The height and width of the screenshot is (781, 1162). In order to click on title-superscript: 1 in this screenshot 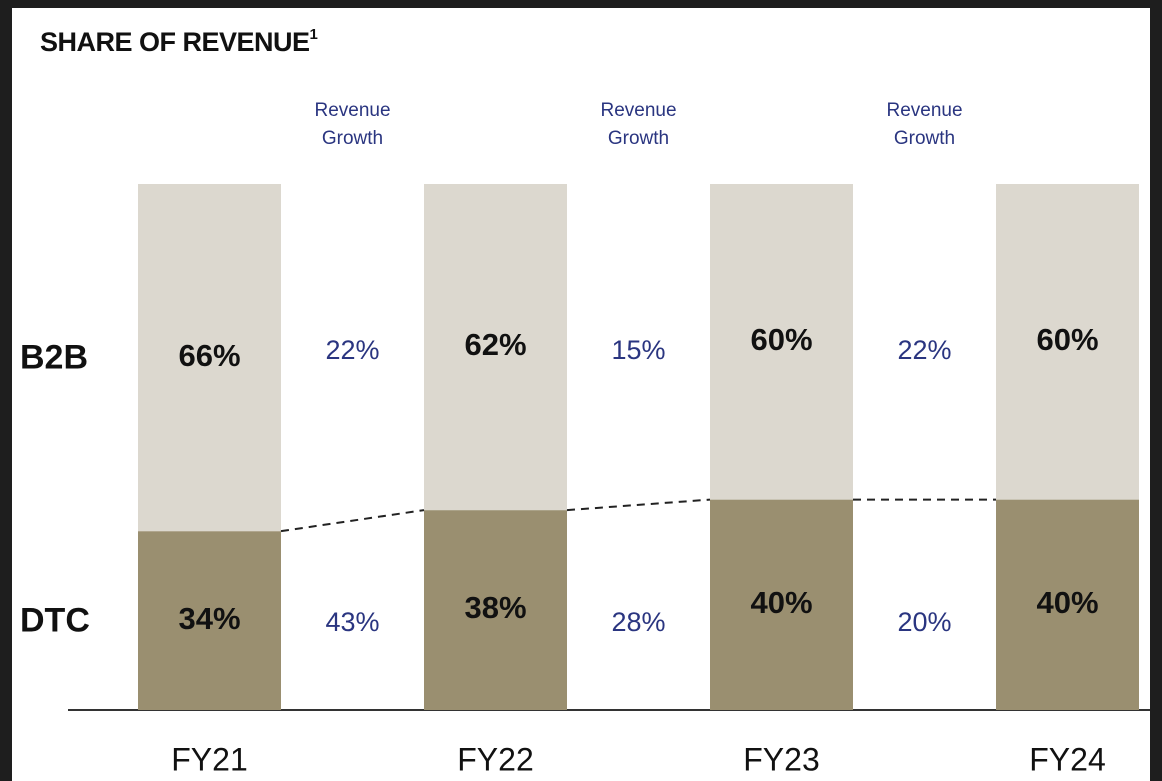, I will do `click(314, 34)`.